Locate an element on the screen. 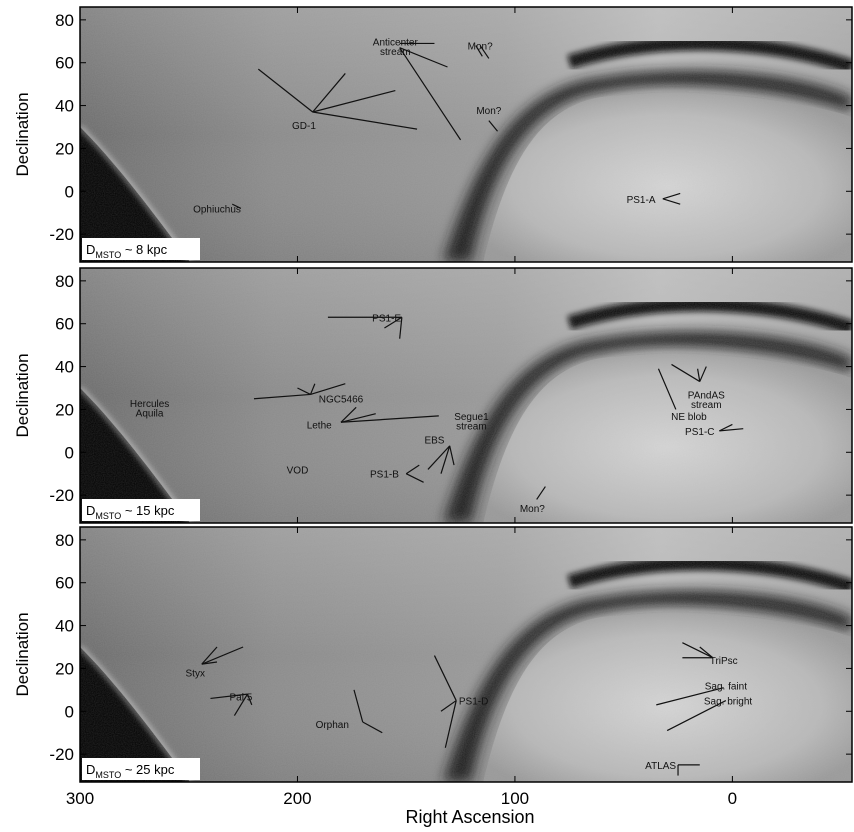  x-tick-label: 200 is located at coordinates (297, 798).